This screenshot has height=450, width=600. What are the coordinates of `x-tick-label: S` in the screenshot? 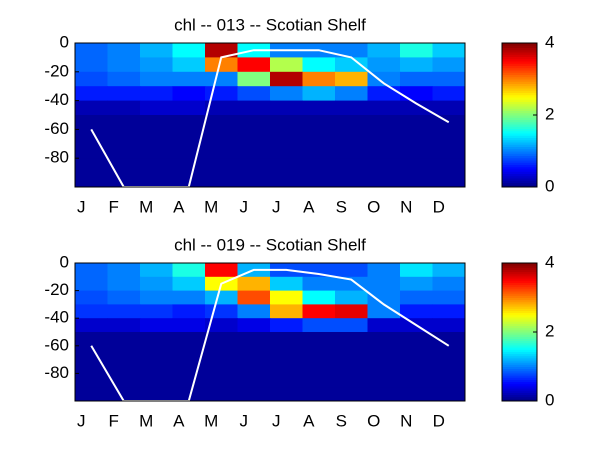 It's located at (341, 206).